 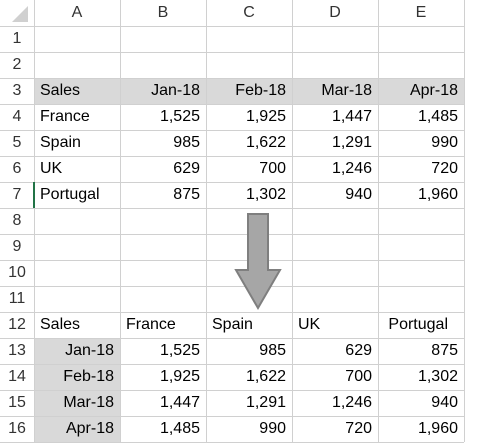 I want to click on table2-header-cell: UK, so click(x=309, y=324).